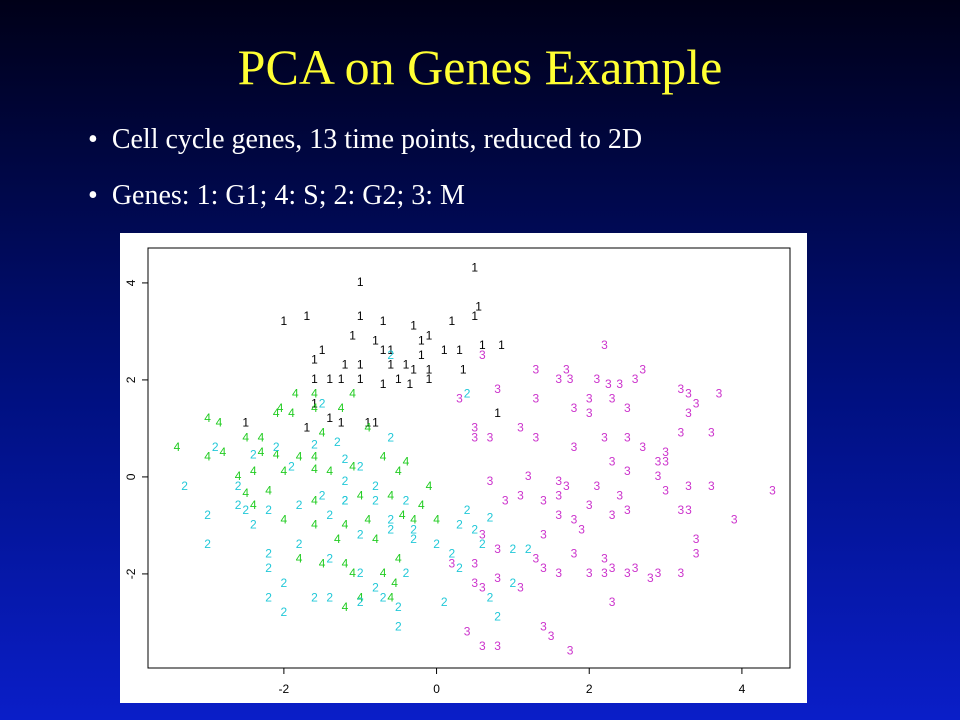 The image size is (960, 720). What do you see at coordinates (131, 379) in the screenshot?
I see `y-tick-label: 2` at bounding box center [131, 379].